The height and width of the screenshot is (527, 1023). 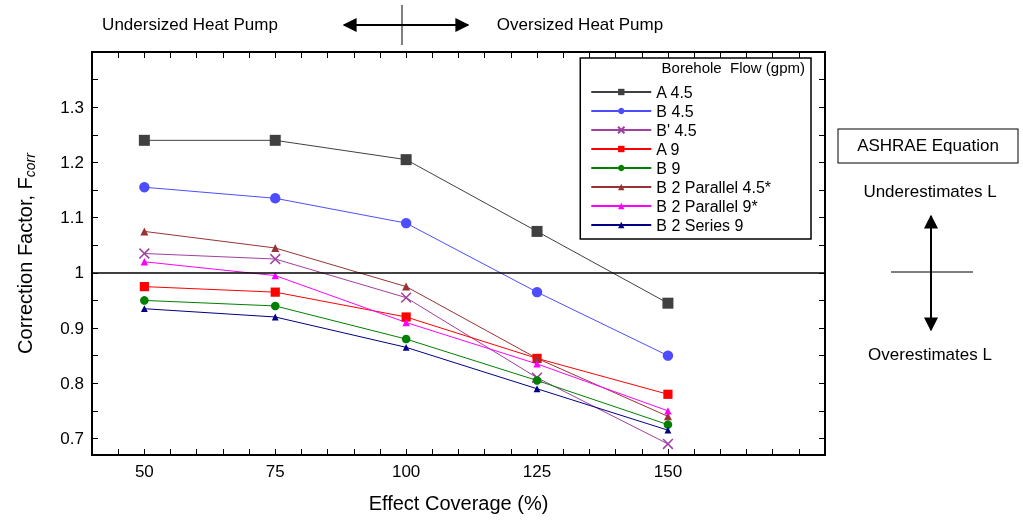 What do you see at coordinates (72, 328) in the screenshot?
I see `y-tick-label: 0.9` at bounding box center [72, 328].